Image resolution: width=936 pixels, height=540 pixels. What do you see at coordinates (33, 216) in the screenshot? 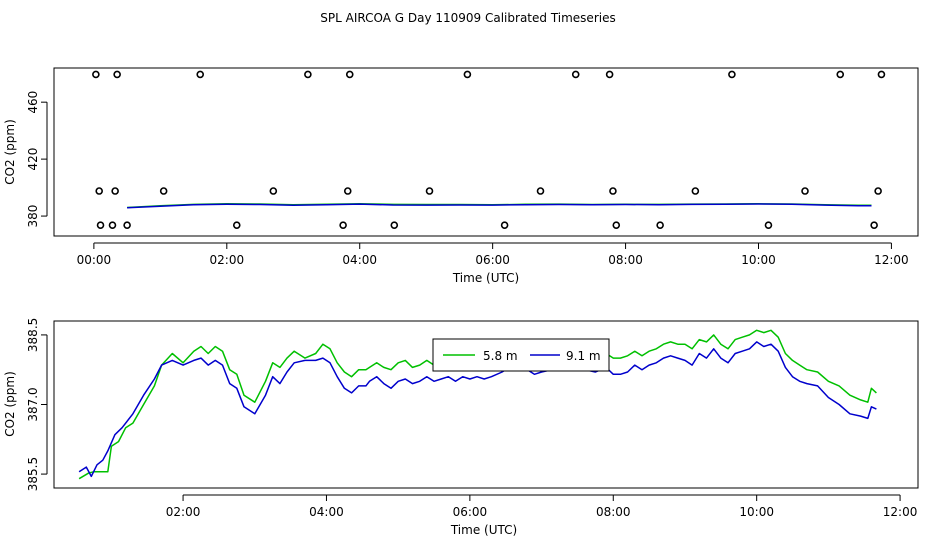
I see `y-tick-label: 380` at bounding box center [33, 216].